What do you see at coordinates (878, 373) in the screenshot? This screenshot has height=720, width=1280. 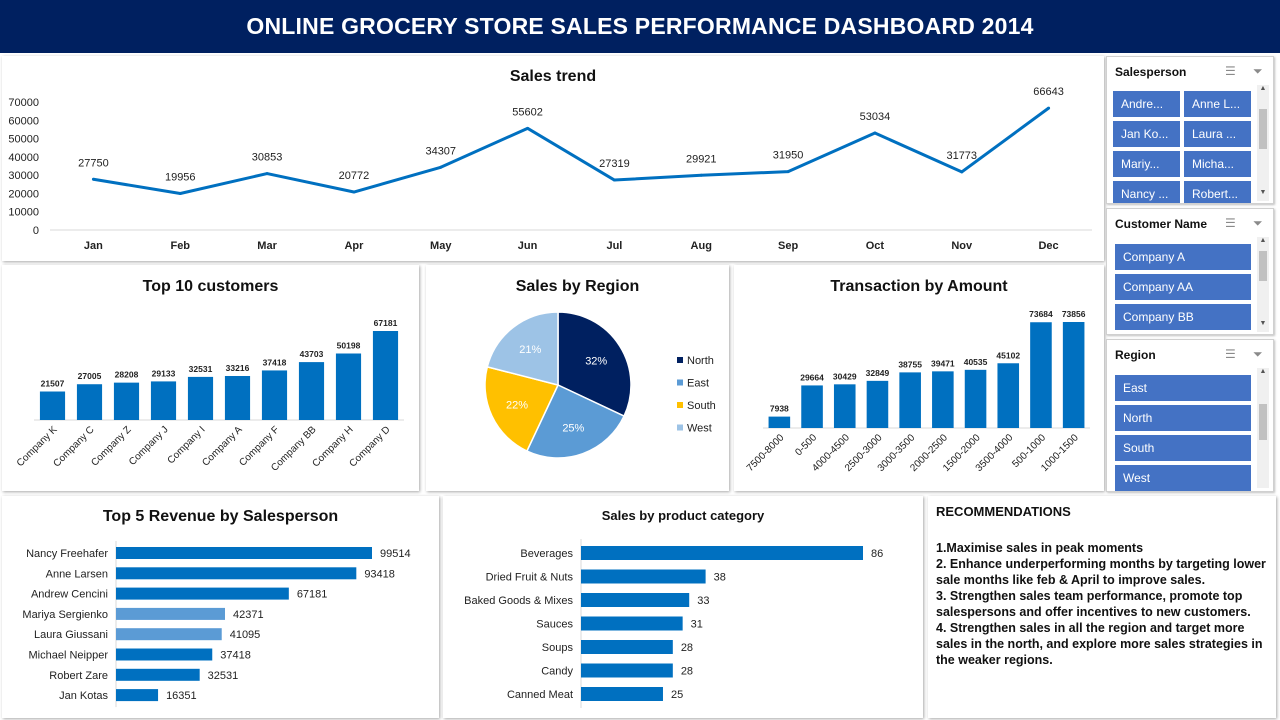 I see `data-label: 32849` at bounding box center [878, 373].